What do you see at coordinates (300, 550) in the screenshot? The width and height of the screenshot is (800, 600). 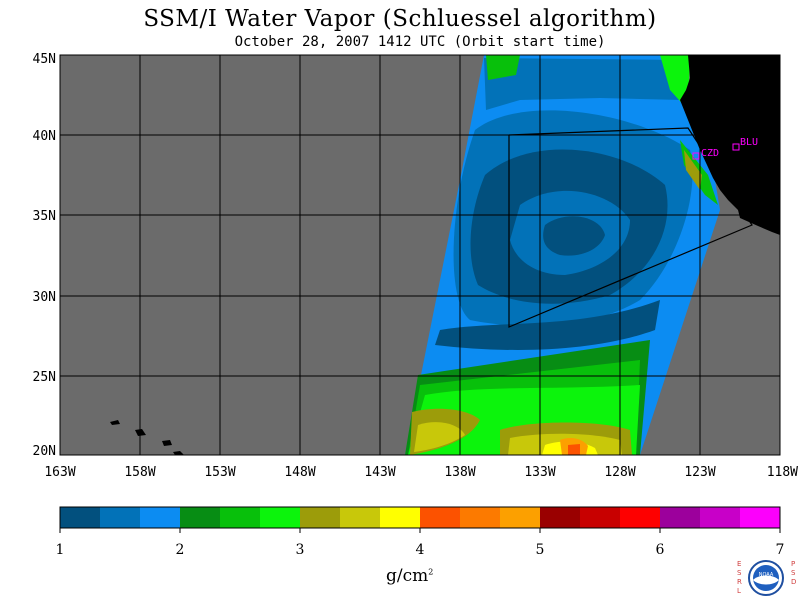 I see `colorbar-tick-label: 3` at bounding box center [300, 550].